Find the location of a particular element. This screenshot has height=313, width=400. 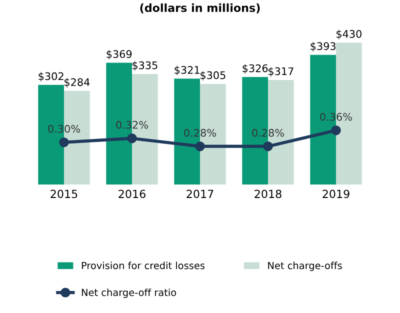

data-label: $335 is located at coordinates (145, 66).